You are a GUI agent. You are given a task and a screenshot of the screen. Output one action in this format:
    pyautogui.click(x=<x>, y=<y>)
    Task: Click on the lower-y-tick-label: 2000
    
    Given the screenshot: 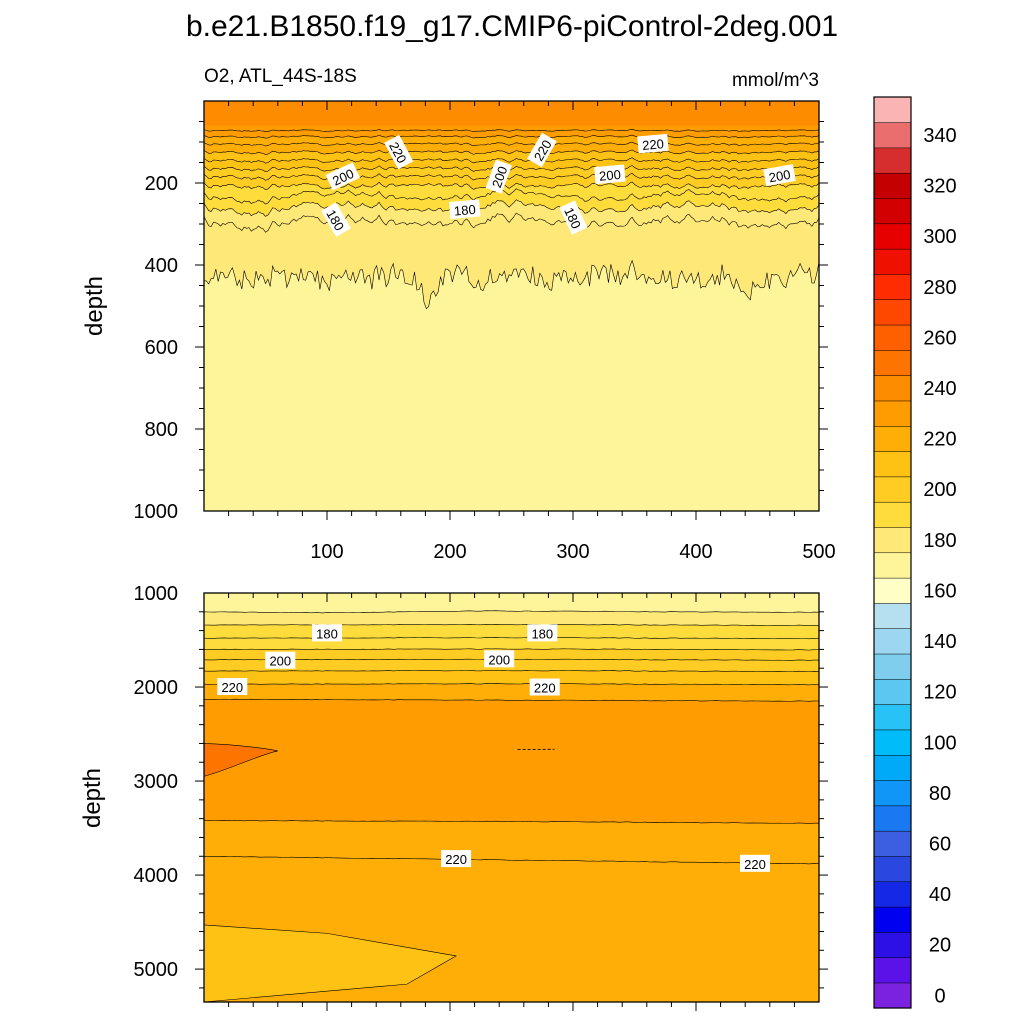 What is the action you would take?
    pyautogui.click(x=156, y=688)
    